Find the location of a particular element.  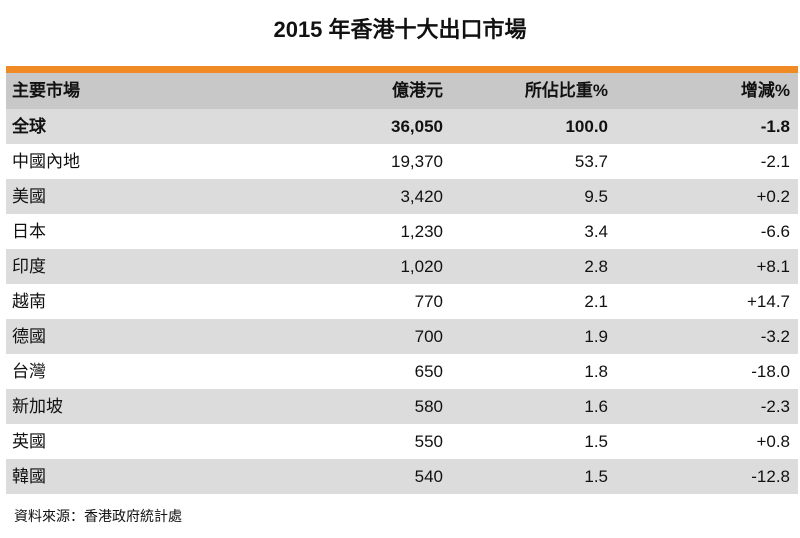

cell-change: -2.3 is located at coordinates (703, 406).